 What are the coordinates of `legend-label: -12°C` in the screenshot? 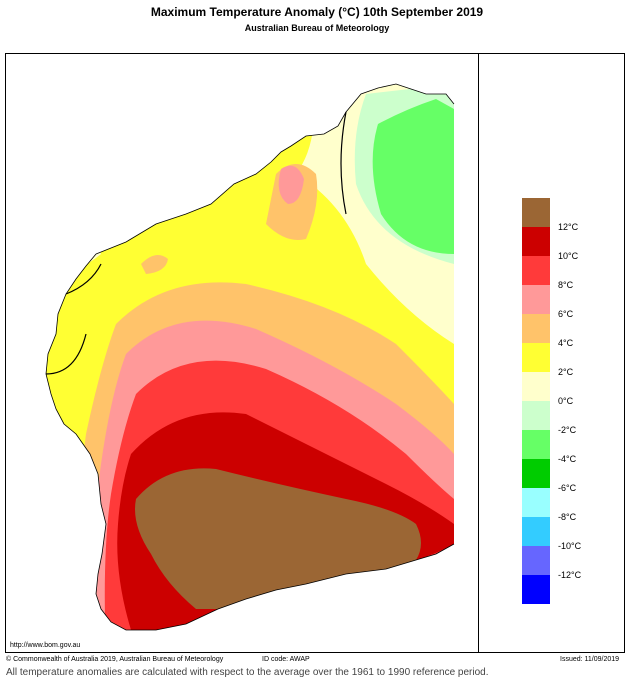 It's located at (570, 575).